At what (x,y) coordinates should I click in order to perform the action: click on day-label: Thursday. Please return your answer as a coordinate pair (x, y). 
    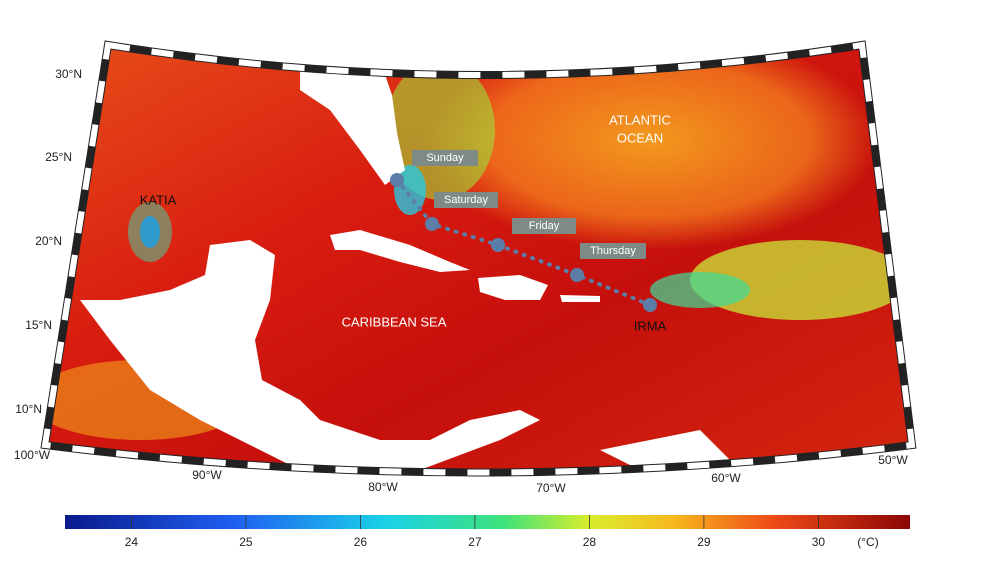
    Looking at the image, I should click on (613, 251).